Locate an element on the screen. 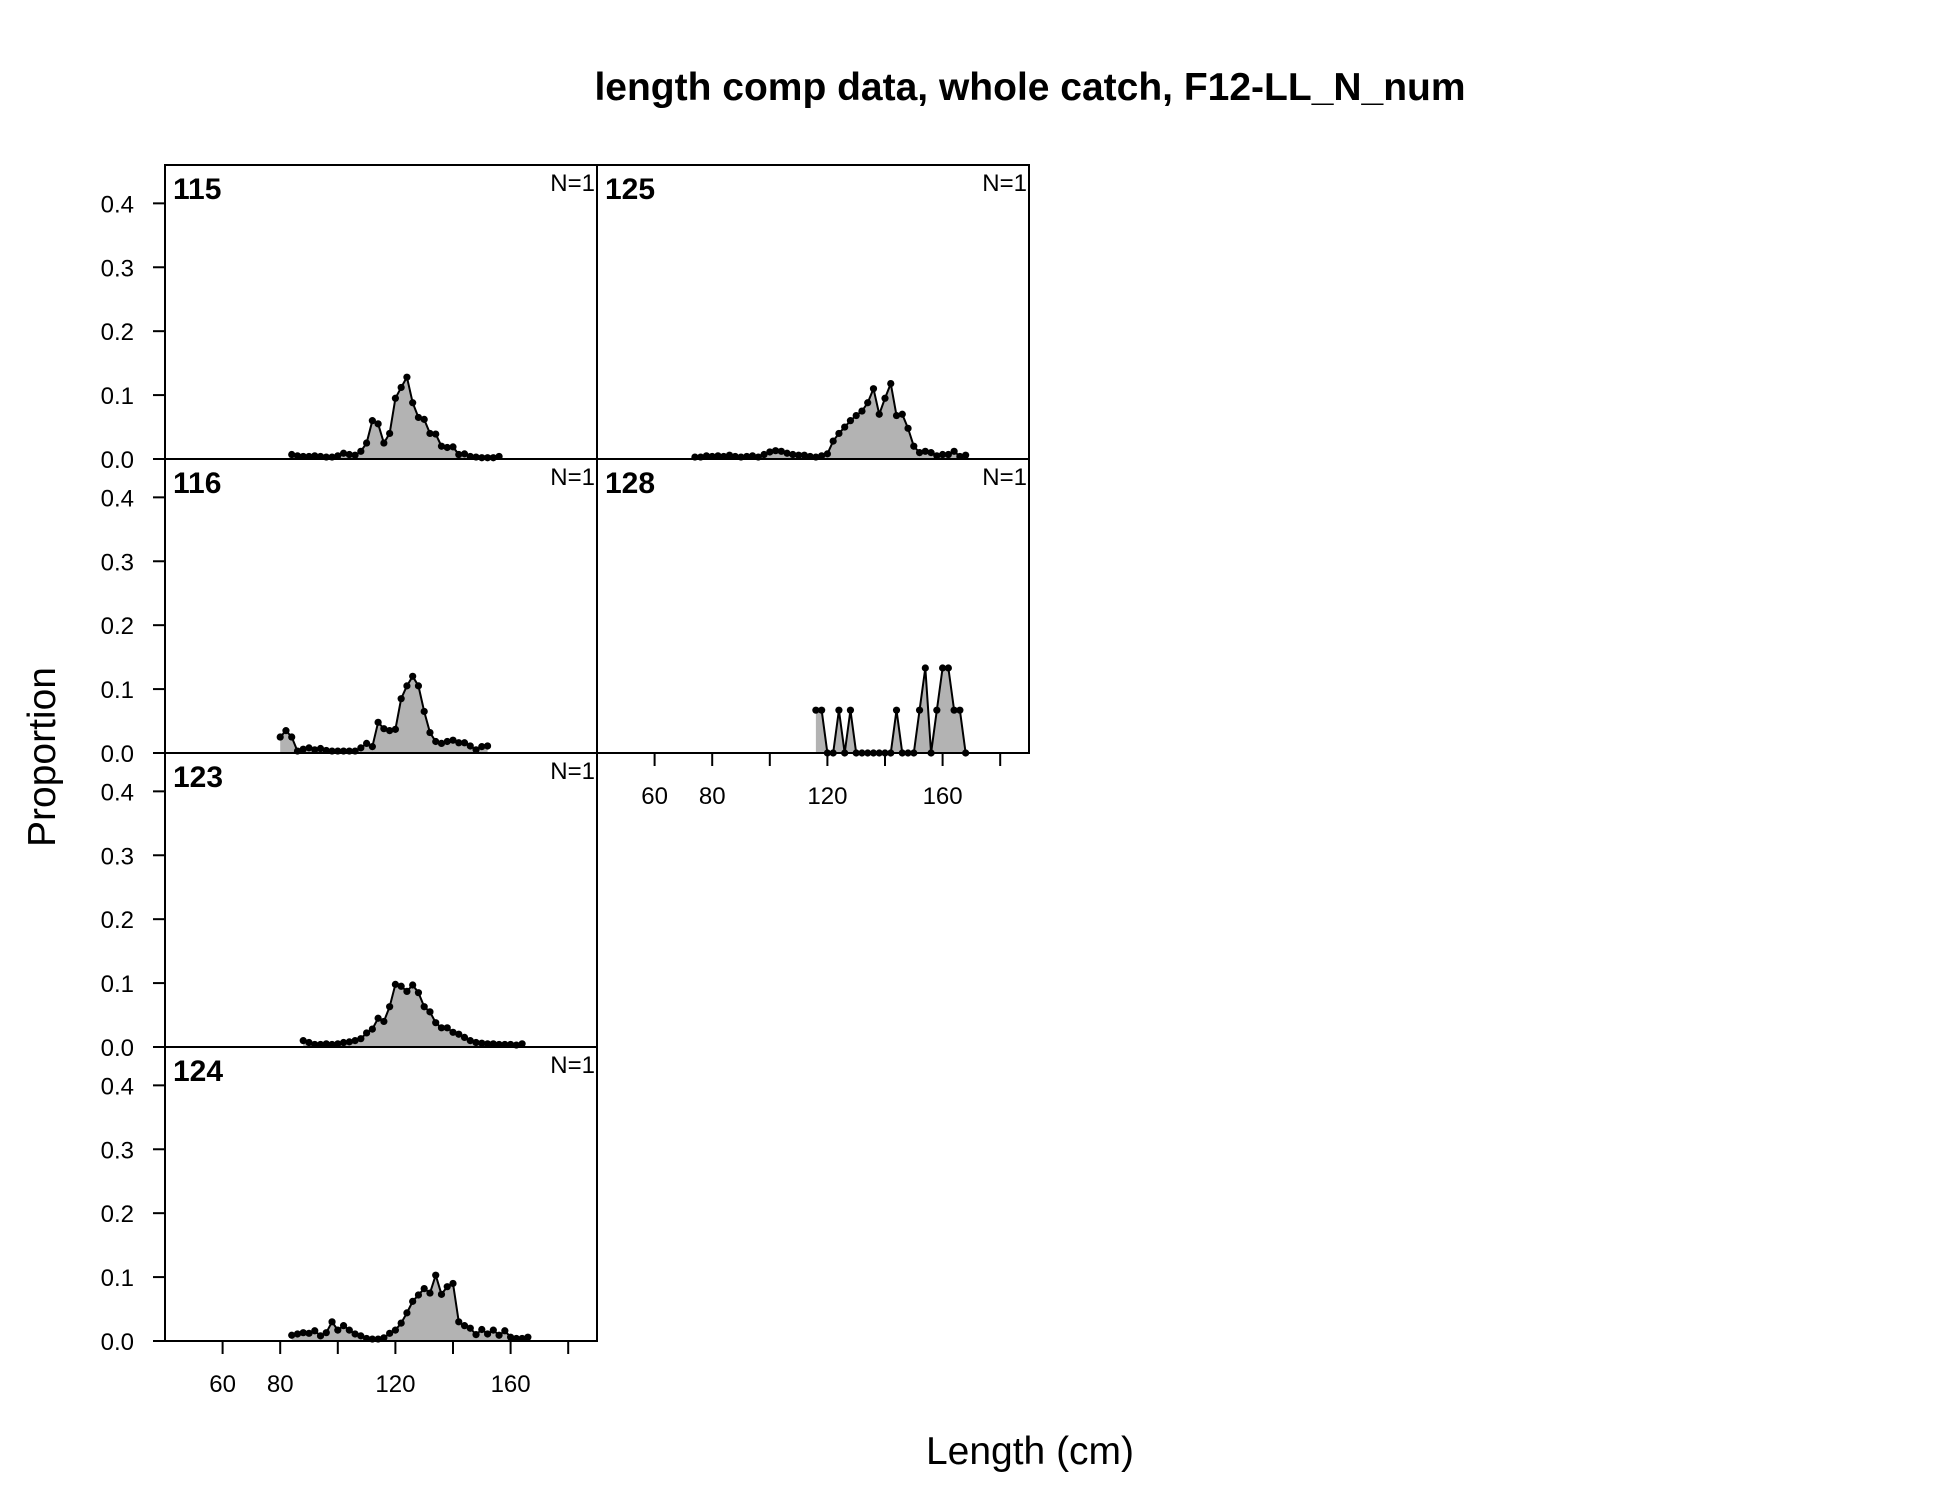 This screenshot has width=1950, height=1500. panel-125-n-label: N=1 is located at coordinates (1004, 183).